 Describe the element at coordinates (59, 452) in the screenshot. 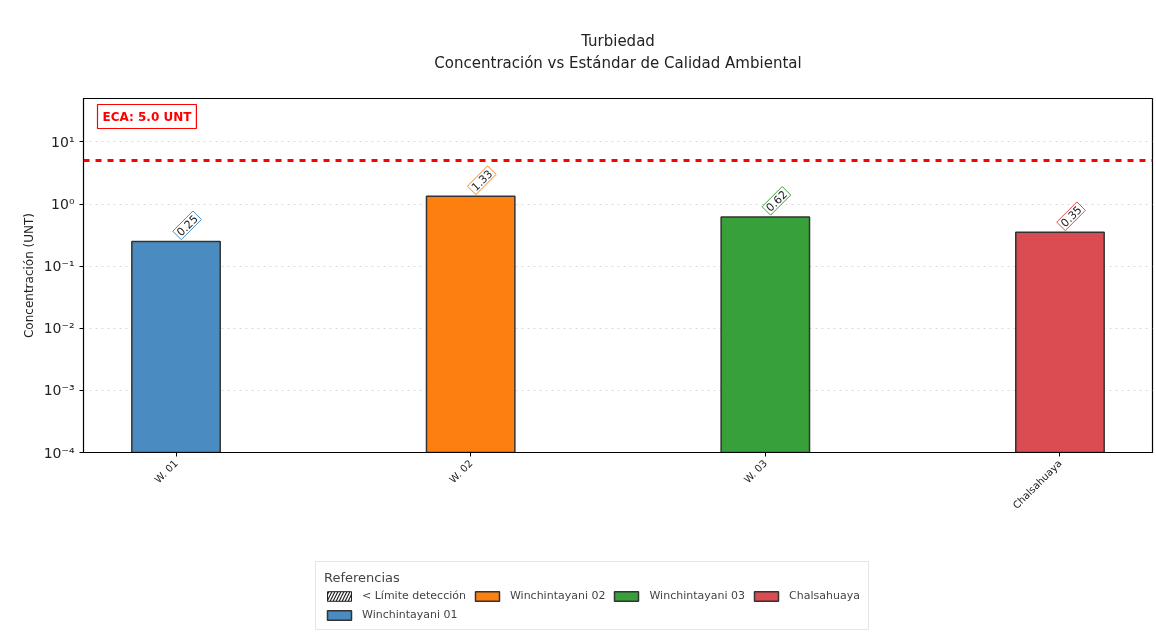

I see `y-tick-label: 10⁻⁴` at that location.